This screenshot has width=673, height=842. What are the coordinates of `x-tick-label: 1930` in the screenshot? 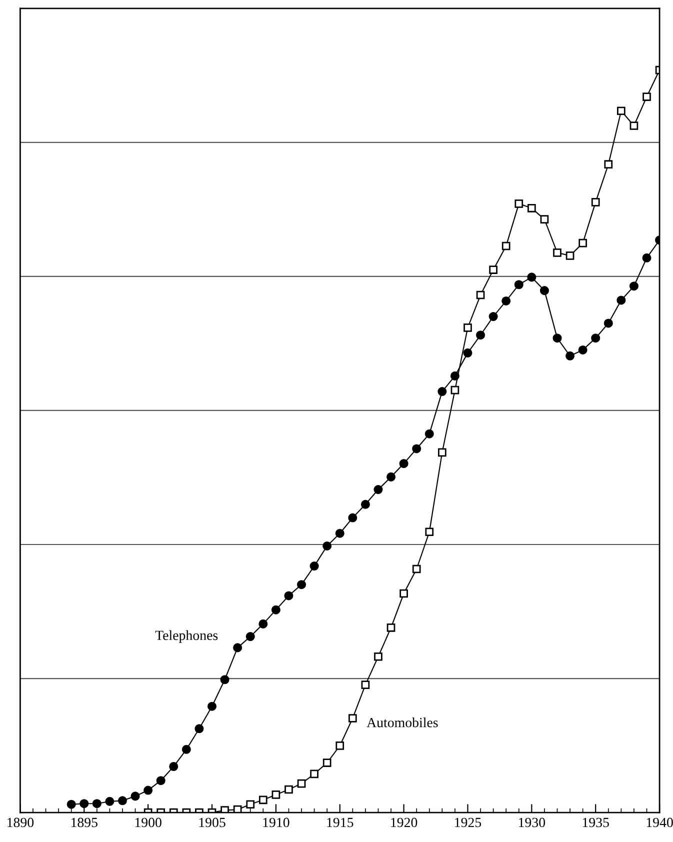 It's located at (532, 823).